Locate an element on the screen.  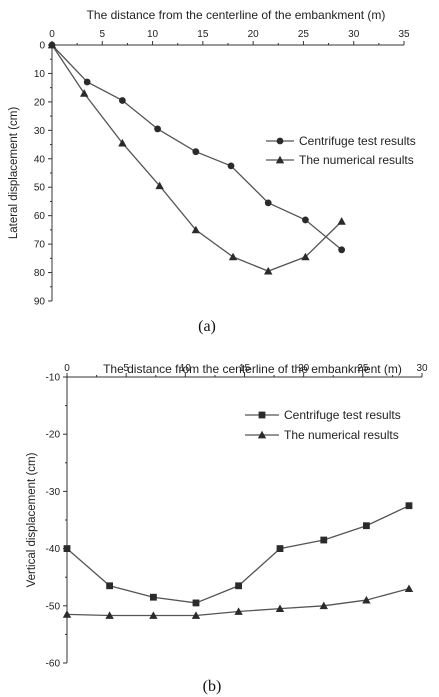
chart-b-legend-1-marker is located at coordinates (262, 434).